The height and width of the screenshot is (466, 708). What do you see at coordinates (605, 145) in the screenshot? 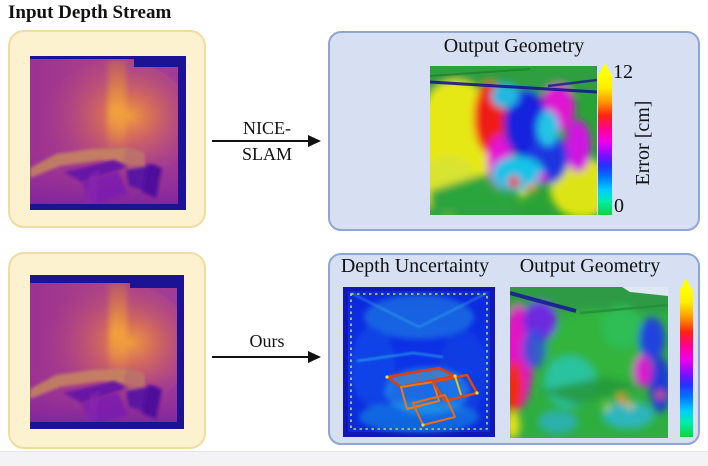
I see `error-colorbar` at bounding box center [605, 145].